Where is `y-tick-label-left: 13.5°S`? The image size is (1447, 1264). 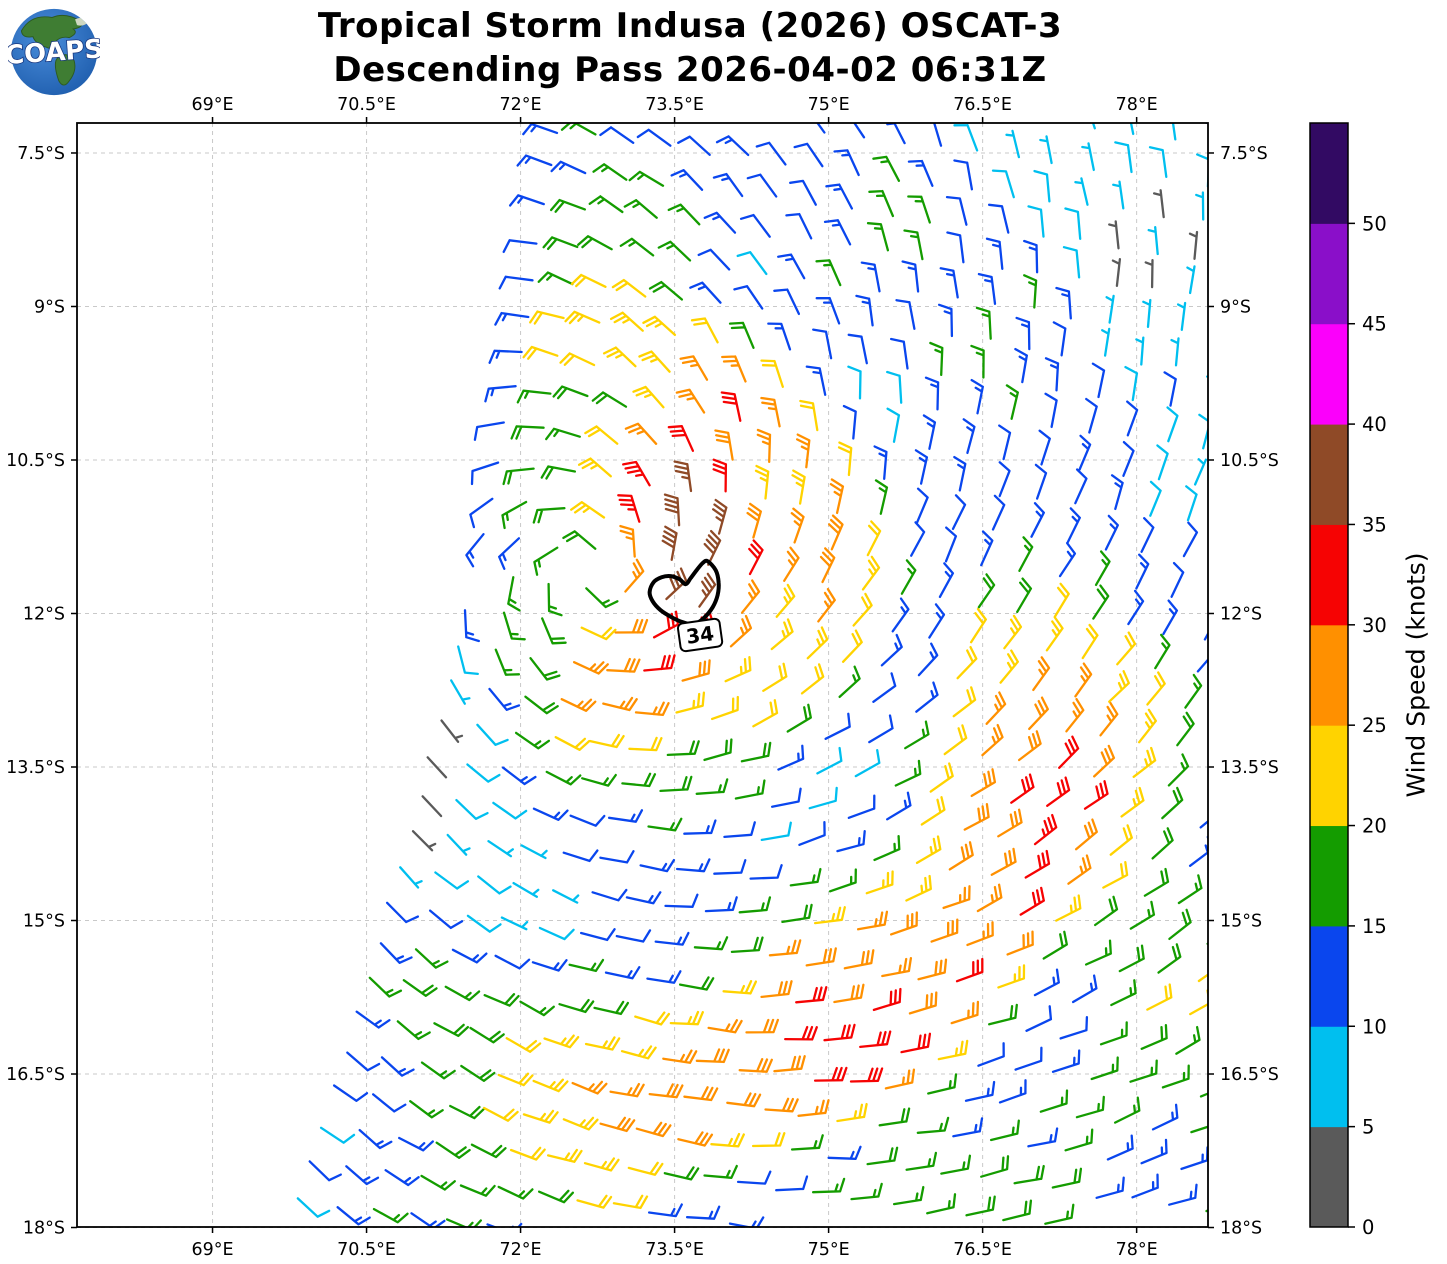 y-tick-label-left: 13.5°S is located at coordinates (35, 768).